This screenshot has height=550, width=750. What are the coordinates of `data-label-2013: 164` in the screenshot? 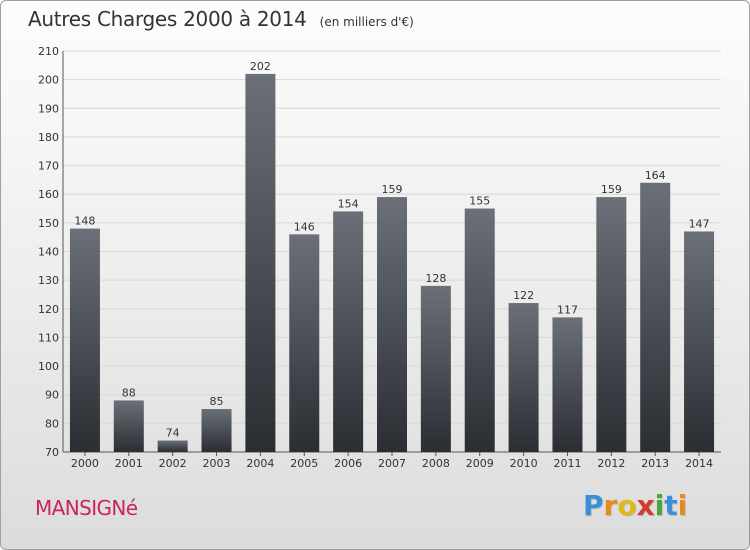 It's located at (655, 175).